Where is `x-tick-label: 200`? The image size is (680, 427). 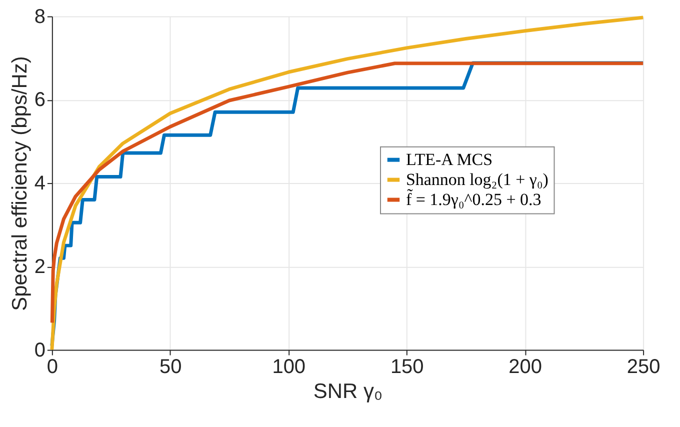
x-tick-label: 200 is located at coordinates (525, 367).